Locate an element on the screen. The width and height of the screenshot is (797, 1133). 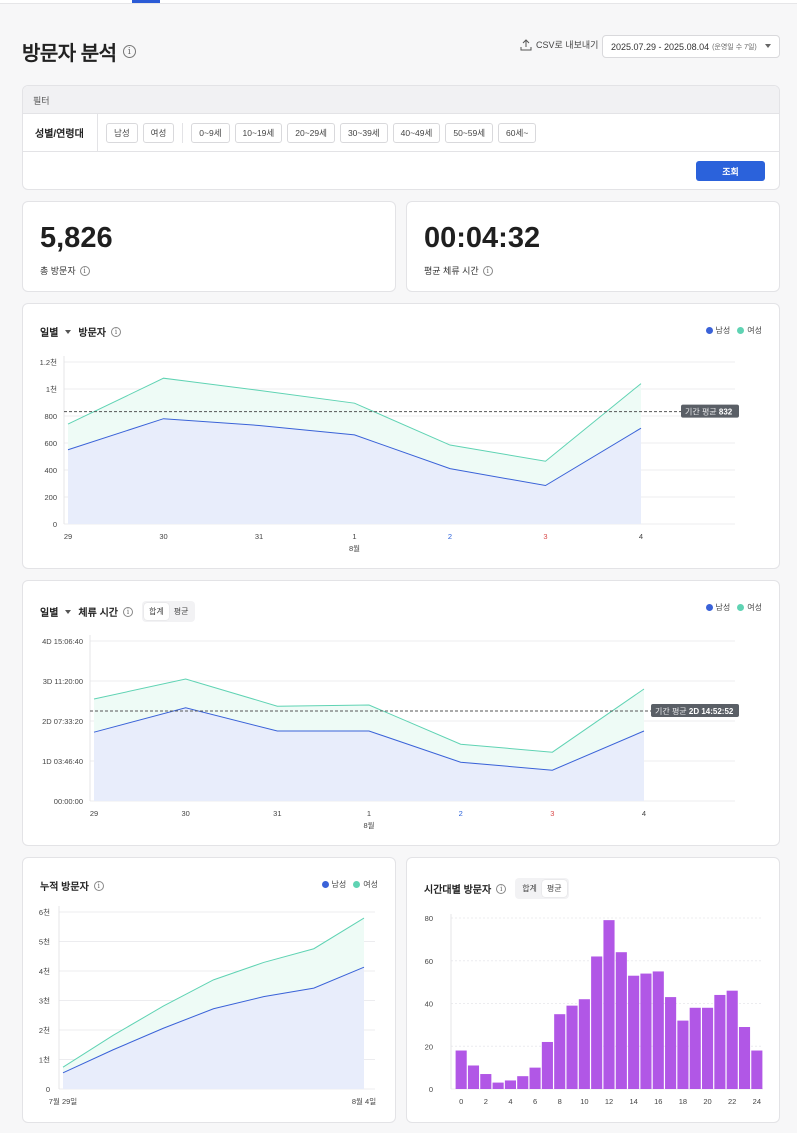
date-range-select: 2025.07.29 - 2025.08.04 (운영일 수 7일) is located at coordinates (691, 46).